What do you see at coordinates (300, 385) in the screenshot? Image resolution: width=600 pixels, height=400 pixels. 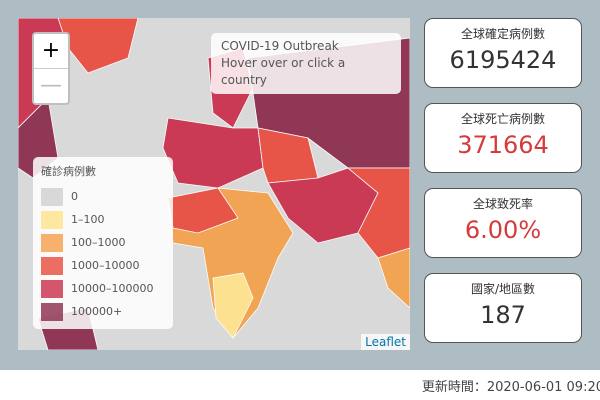 I see `footer: 更新時間：2020-06-01 09:20` at bounding box center [300, 385].